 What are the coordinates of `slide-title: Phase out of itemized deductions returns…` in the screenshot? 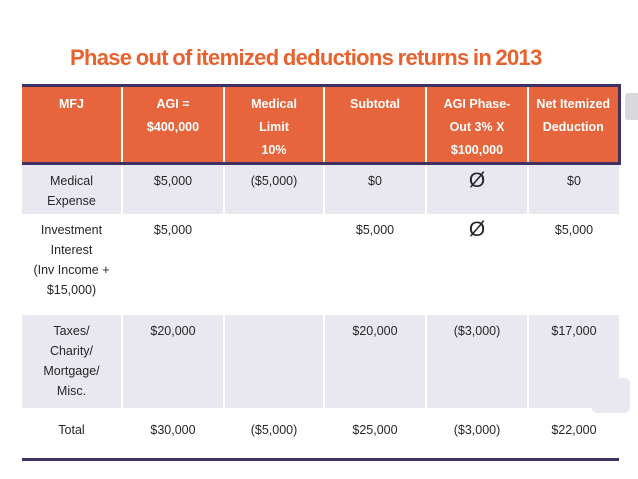 It's located at (306, 57).